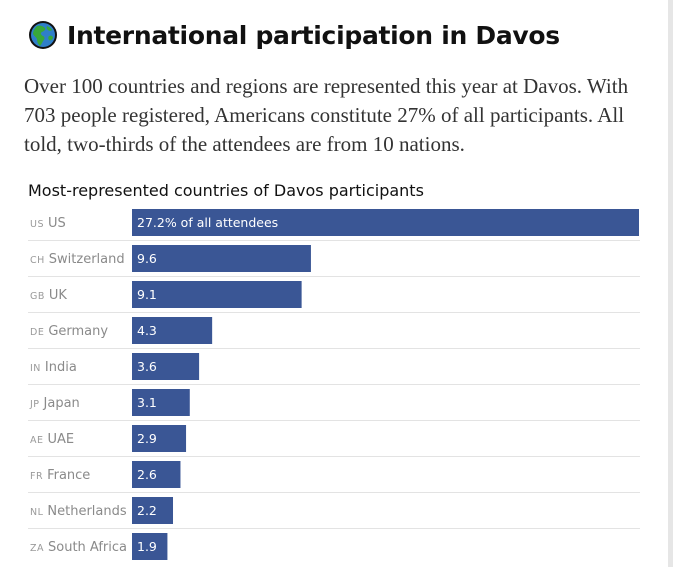 Image resolution: width=673 pixels, height=567 pixels. Describe the element at coordinates (78, 331) in the screenshot. I see `country-name: Germany` at that location.